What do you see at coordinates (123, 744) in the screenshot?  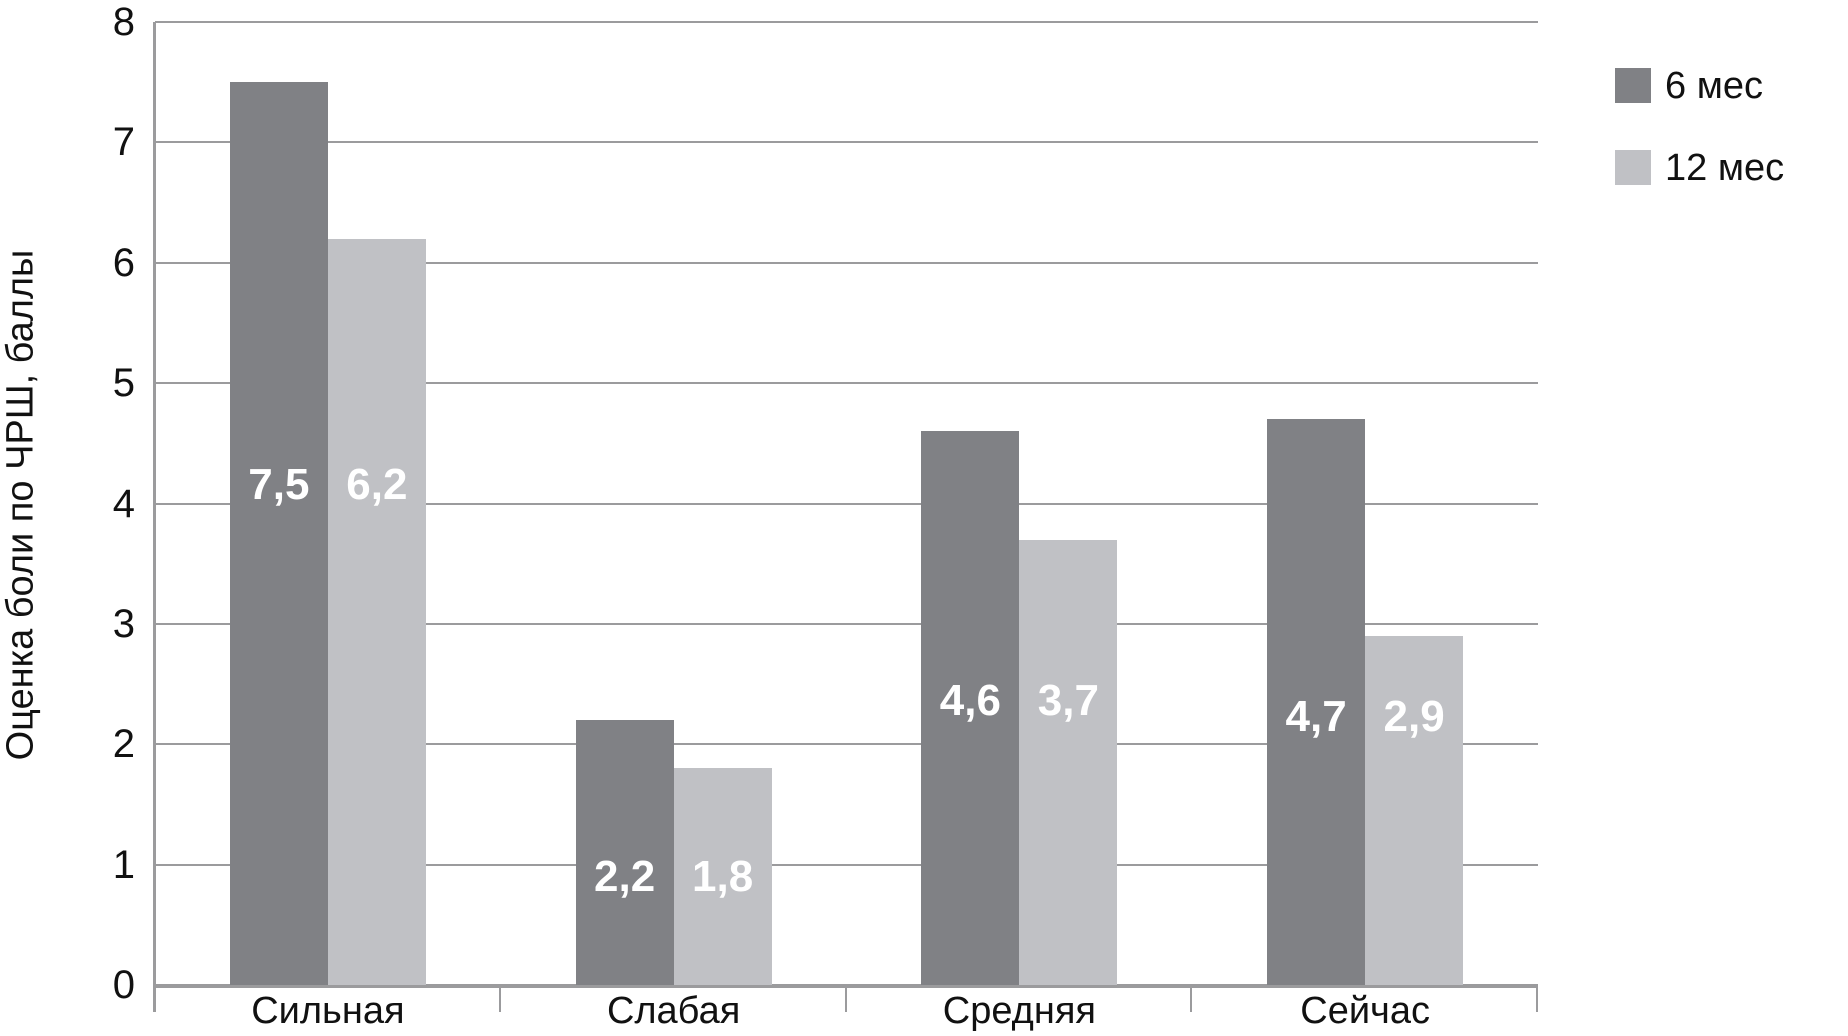 I see `y-tick-label: 2` at bounding box center [123, 744].